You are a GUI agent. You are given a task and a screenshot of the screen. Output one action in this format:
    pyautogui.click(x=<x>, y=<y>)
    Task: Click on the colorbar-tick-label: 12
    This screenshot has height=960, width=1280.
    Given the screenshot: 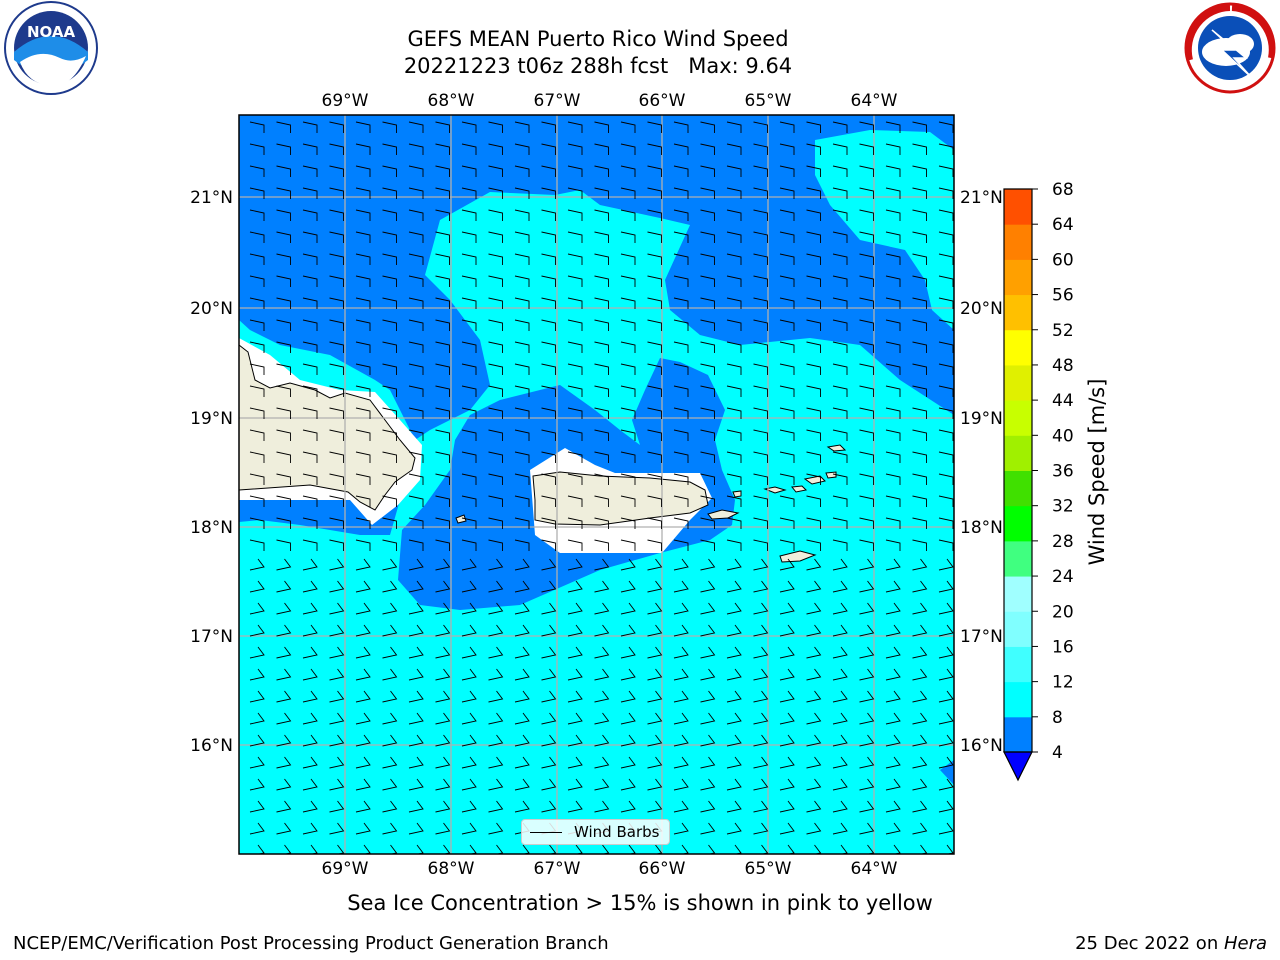 What is the action you would take?
    pyautogui.click(x=1063, y=683)
    